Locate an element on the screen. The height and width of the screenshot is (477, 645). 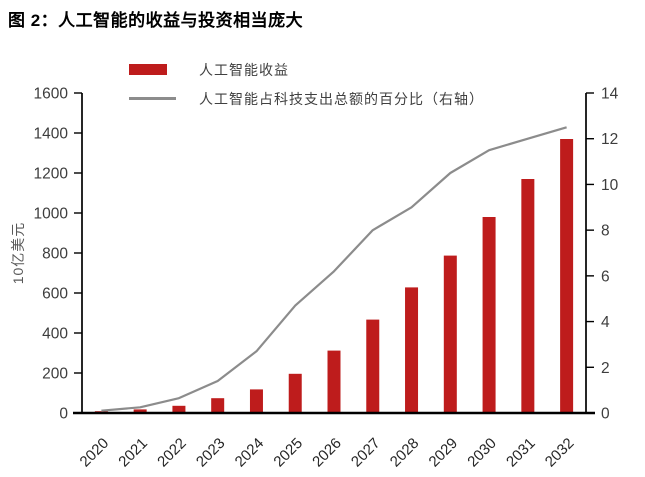
y-right-tick-label: 8 is located at coordinates (605, 231).